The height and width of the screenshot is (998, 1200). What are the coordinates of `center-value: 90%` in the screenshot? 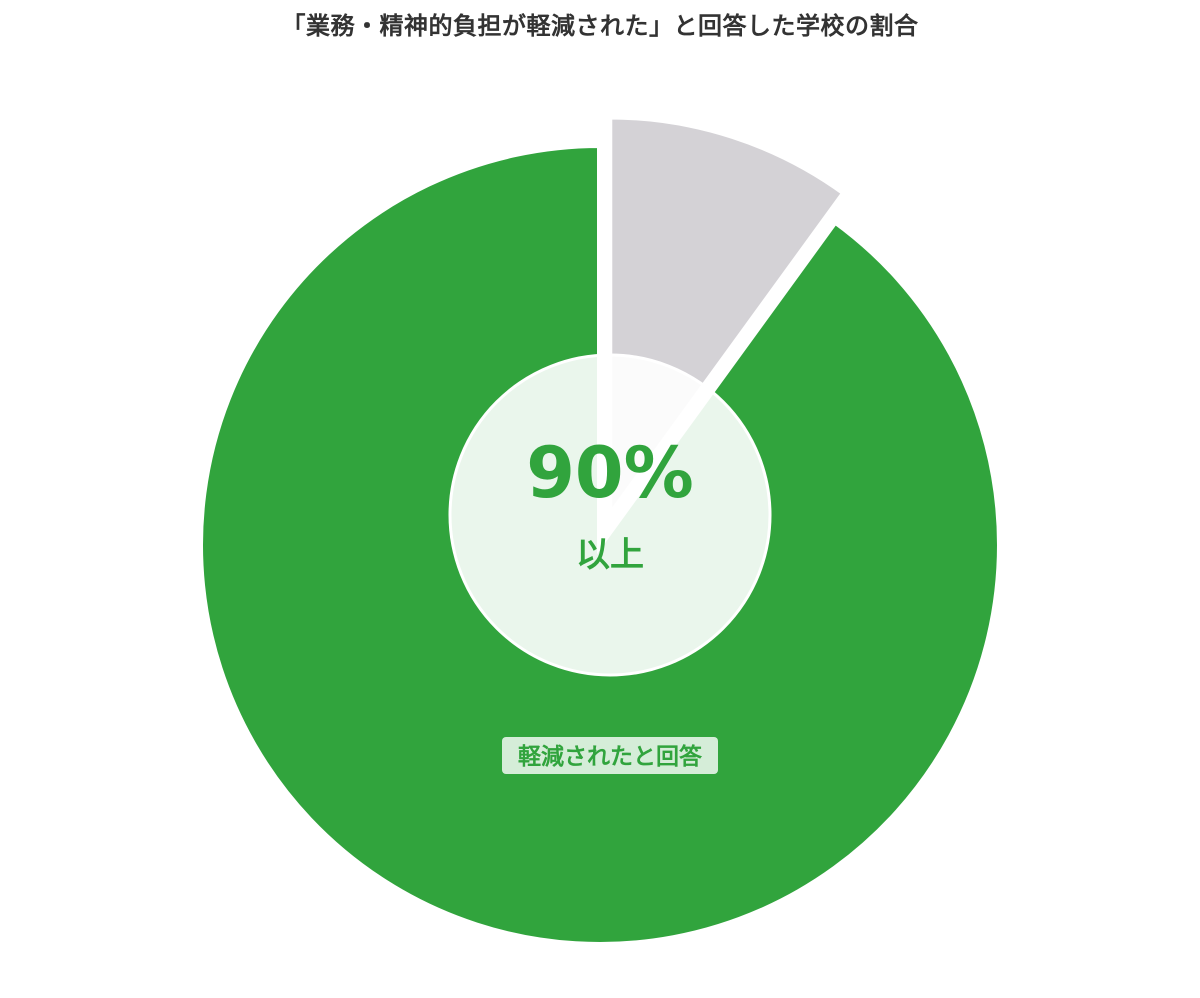 It's located at (610, 473).